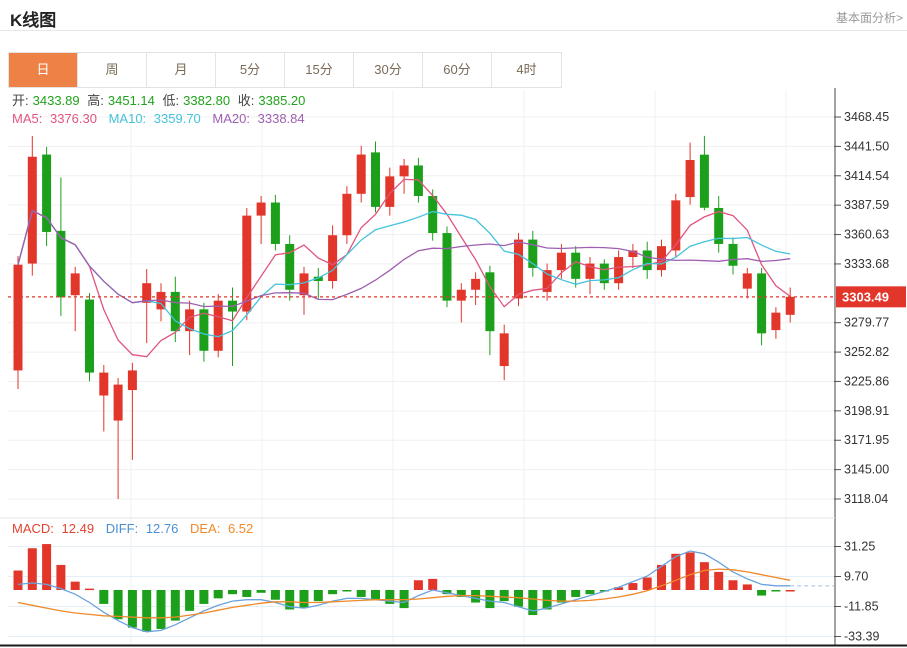 This screenshot has width=907, height=648. Describe the element at coordinates (282, 100) in the screenshot. I see `close-value: 3385.20` at that location.